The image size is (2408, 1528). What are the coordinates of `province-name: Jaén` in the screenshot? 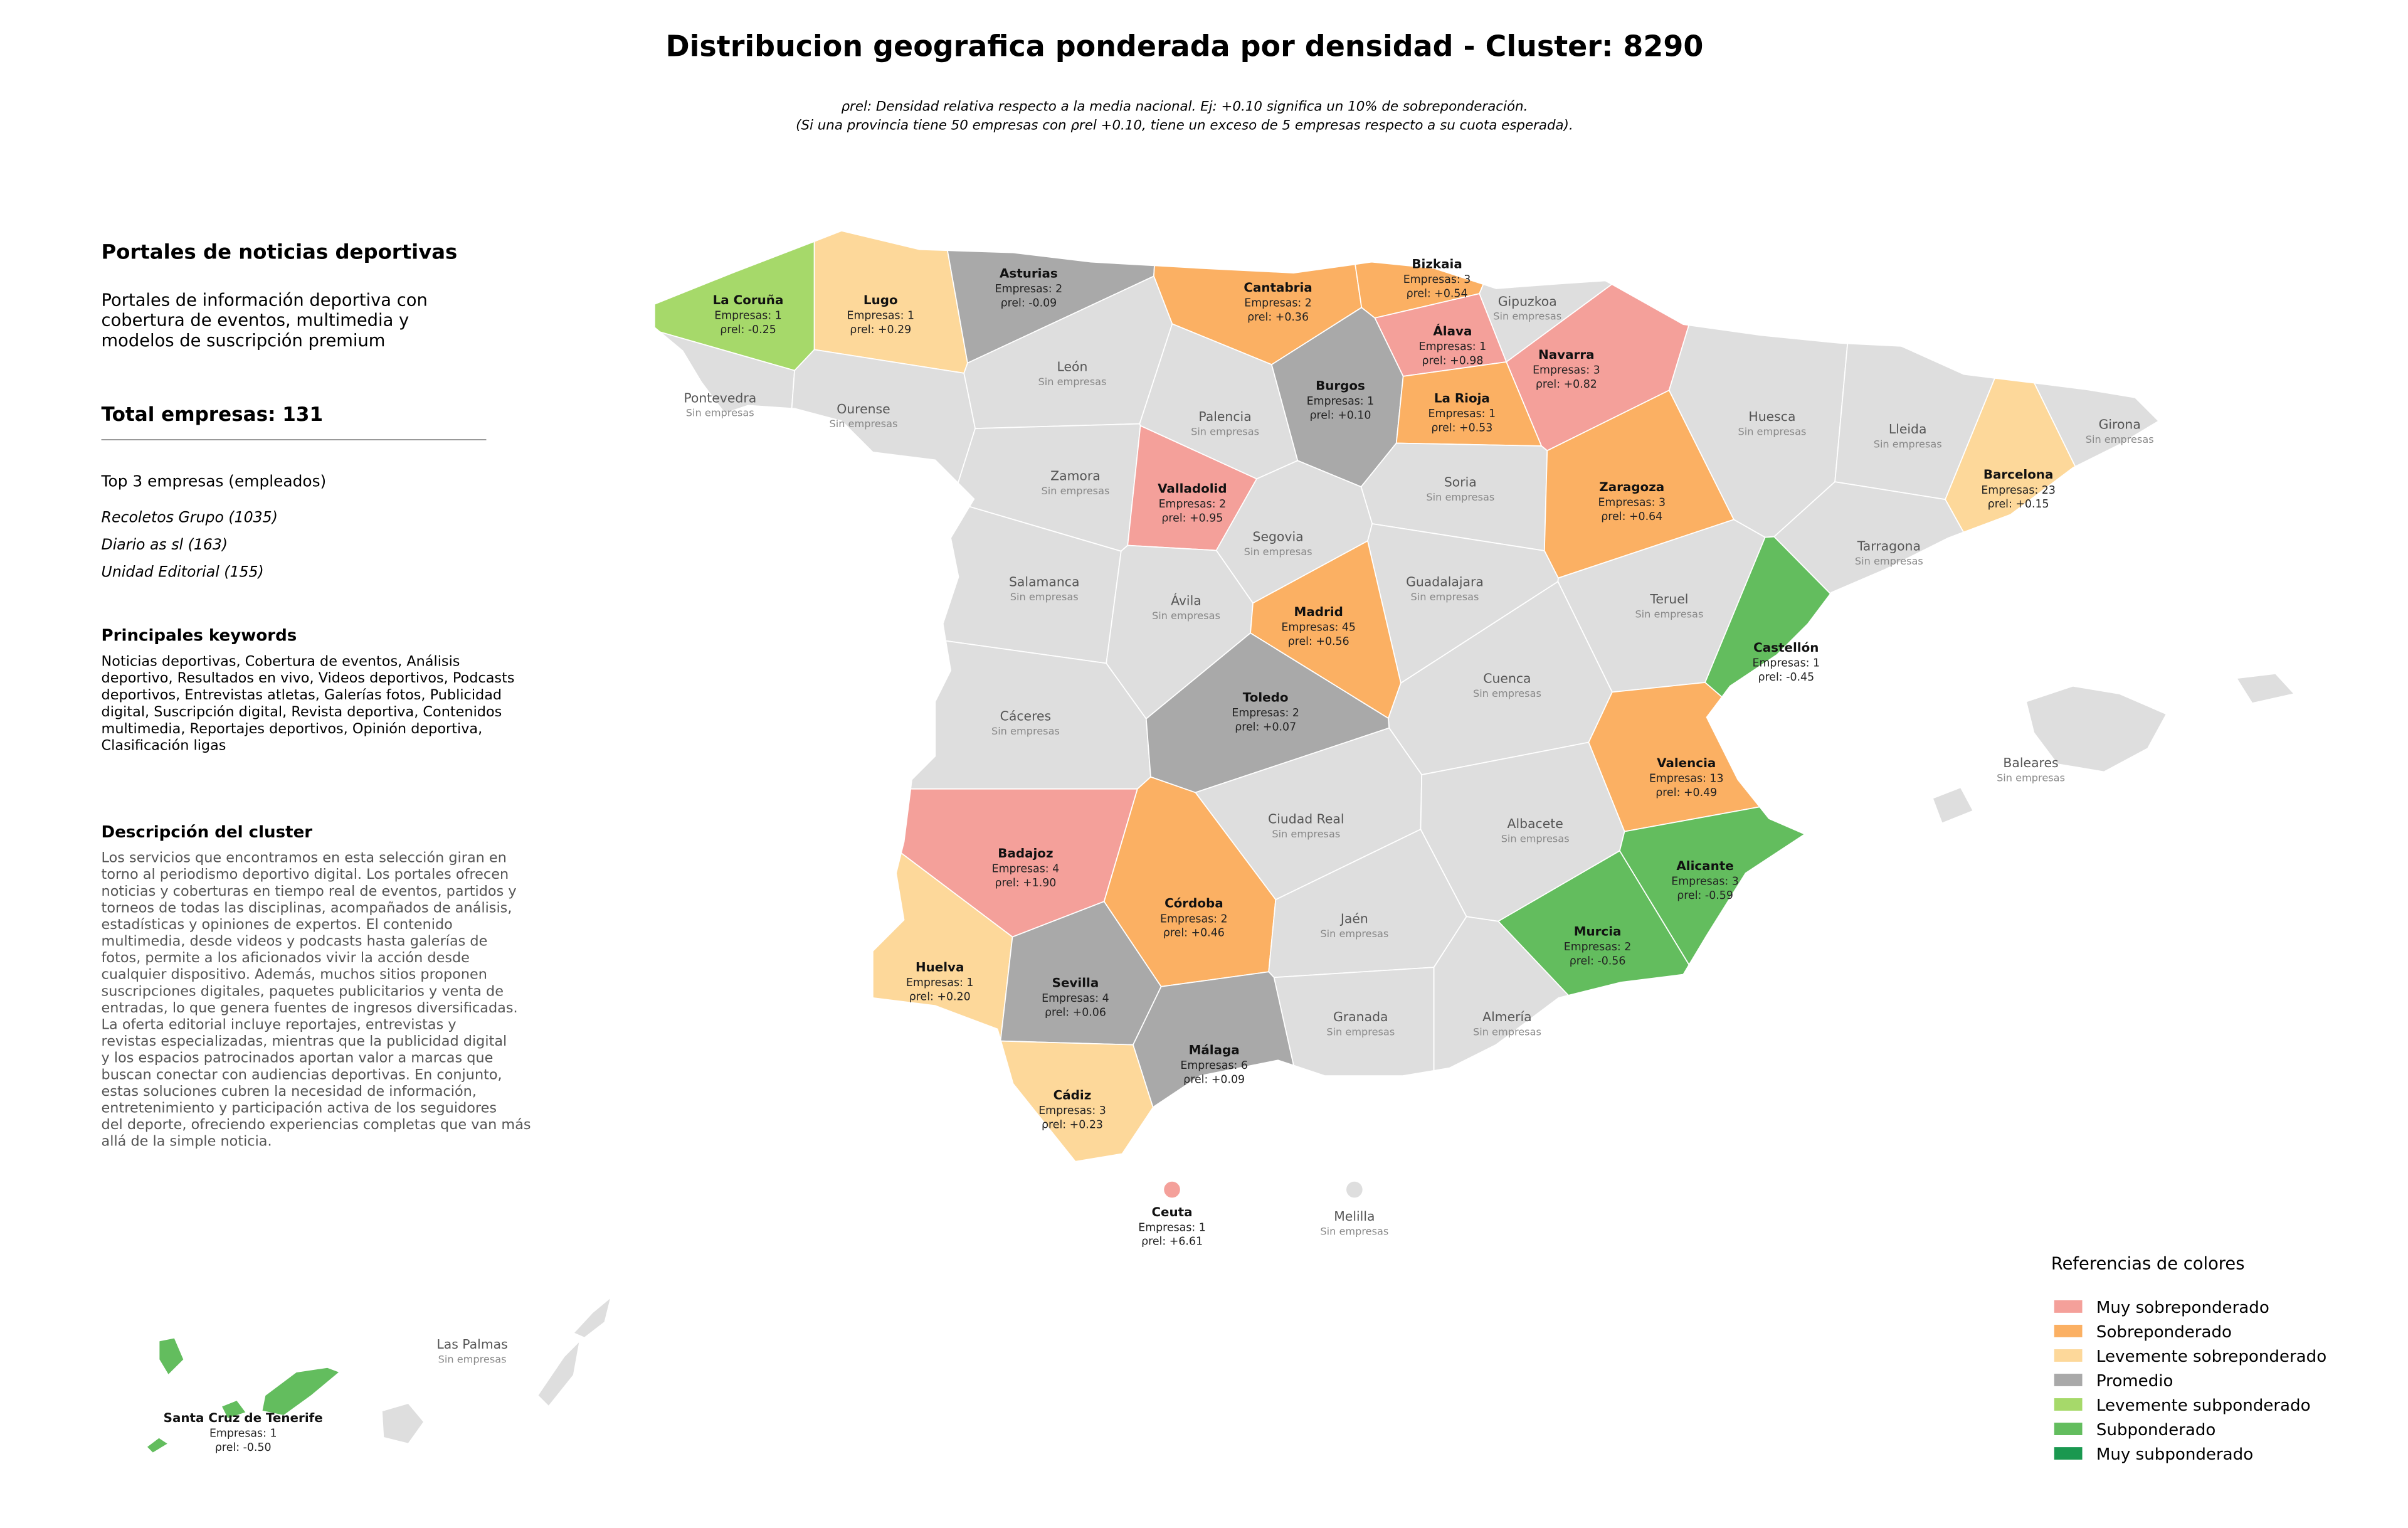 It's located at (1353, 918).